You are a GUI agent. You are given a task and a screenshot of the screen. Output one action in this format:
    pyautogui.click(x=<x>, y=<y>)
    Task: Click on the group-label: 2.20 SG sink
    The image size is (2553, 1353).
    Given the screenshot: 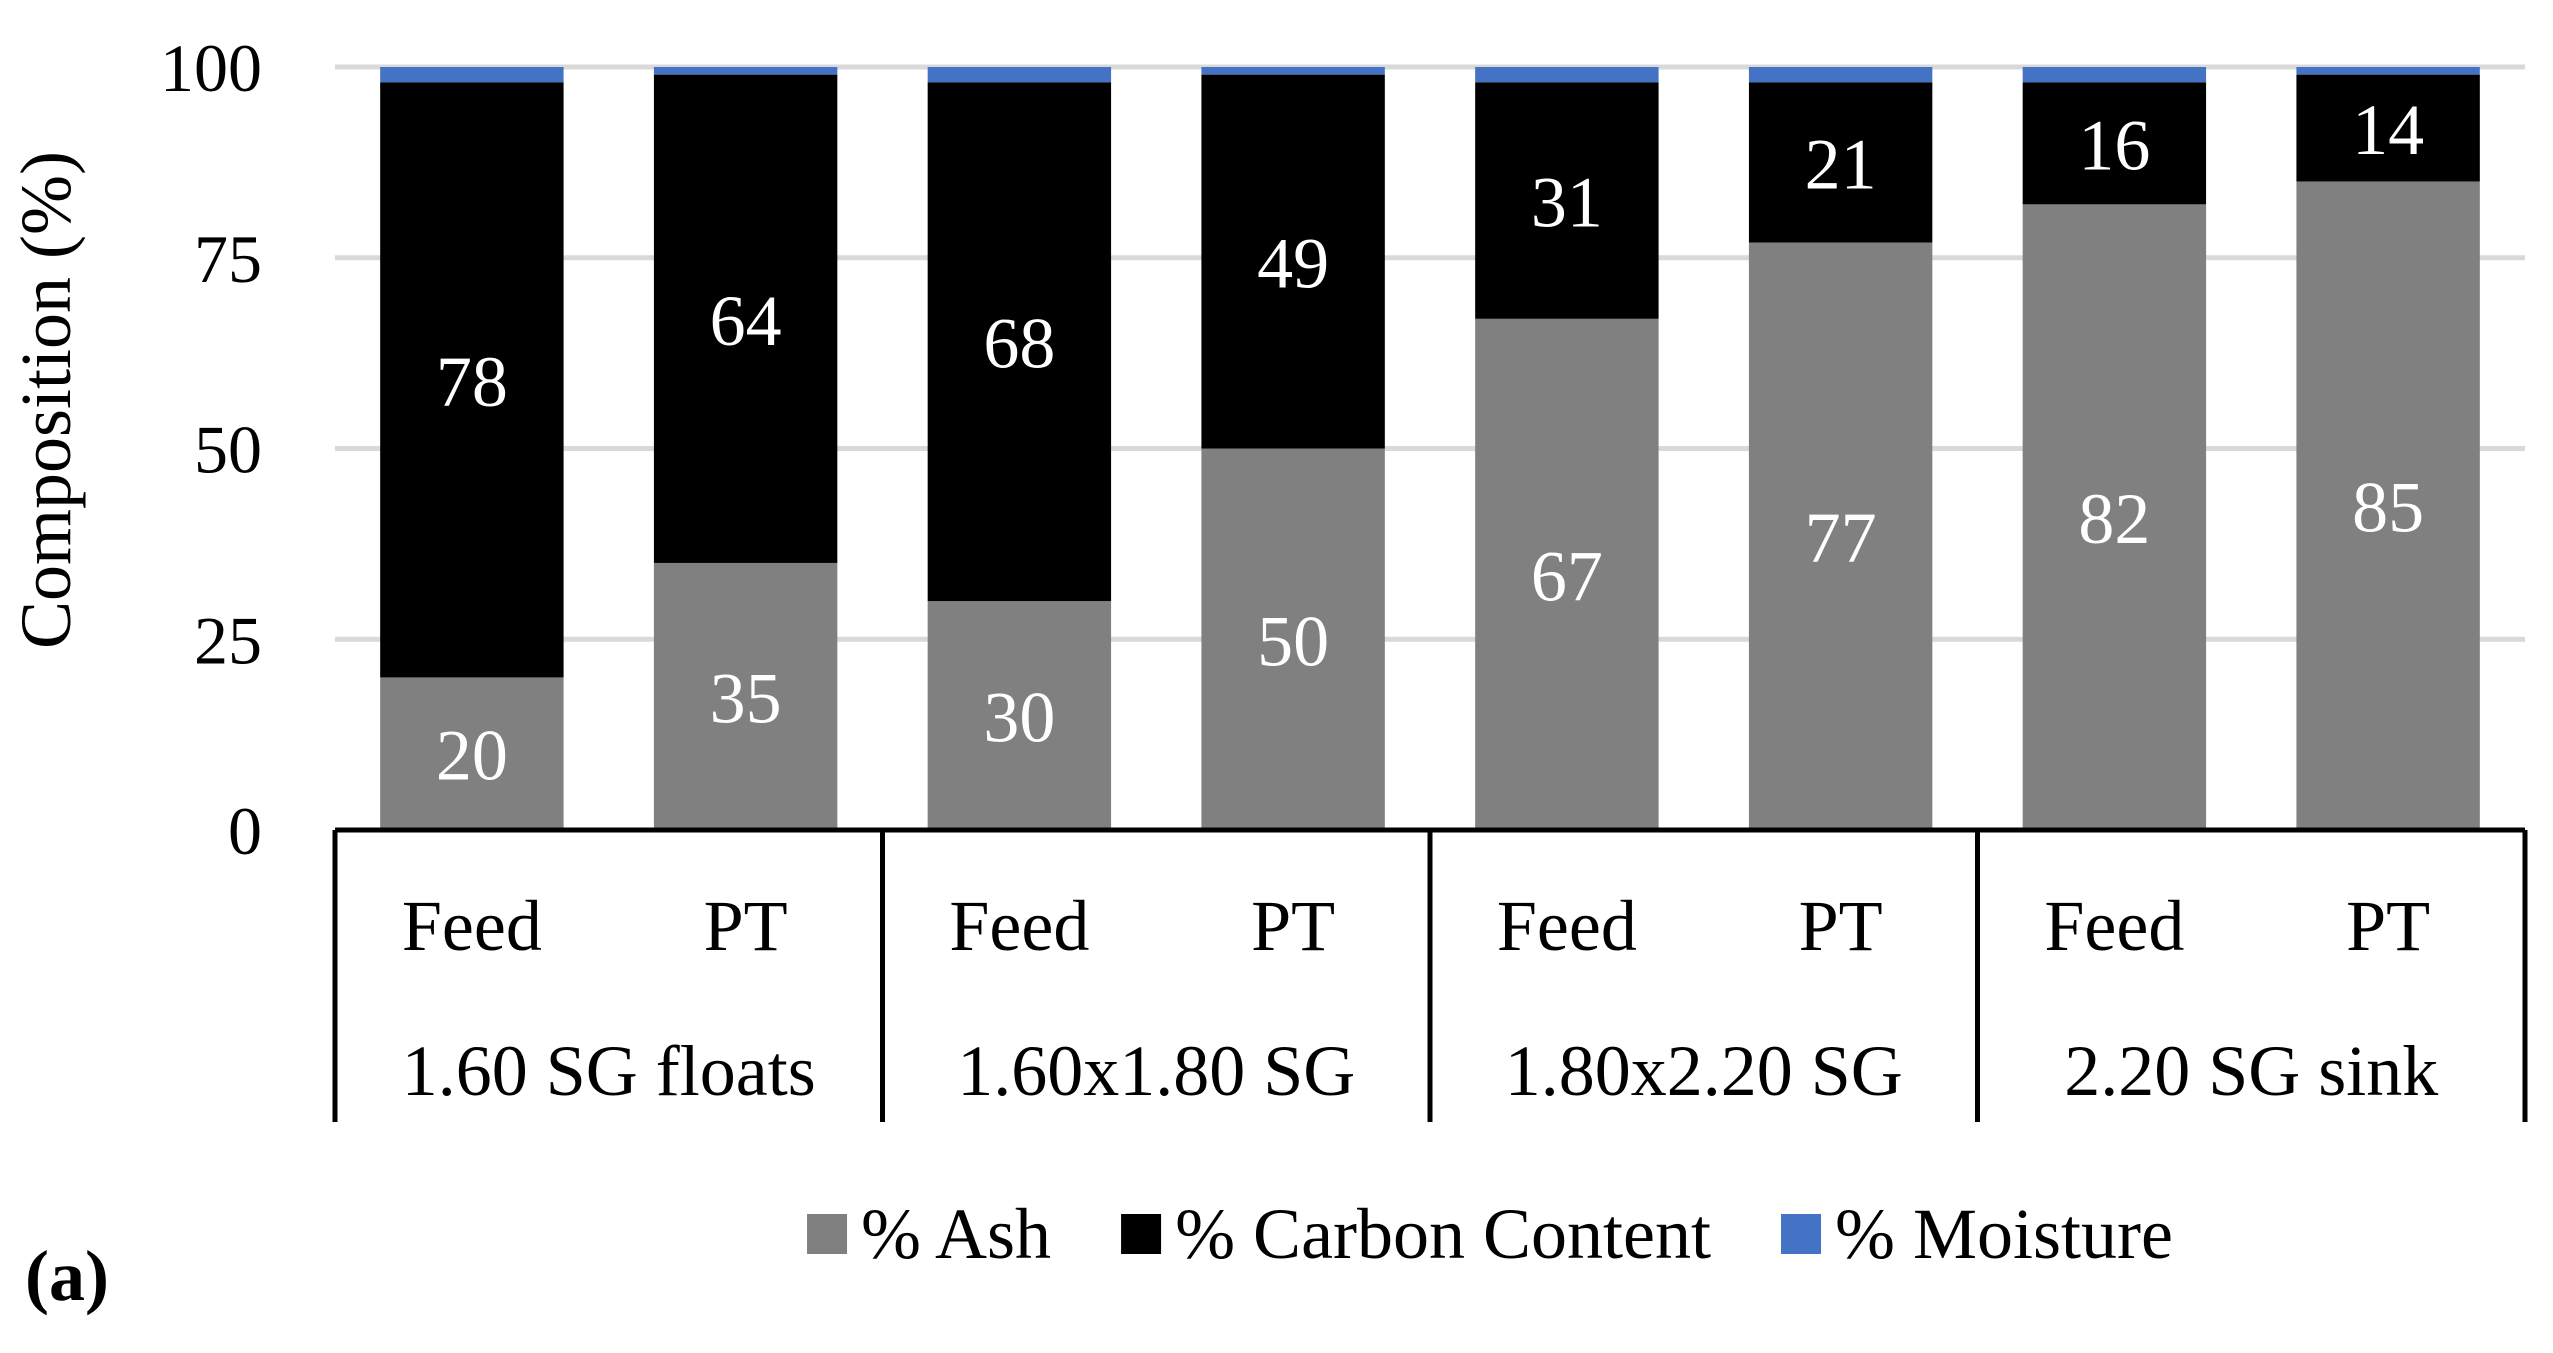 What is the action you would take?
    pyautogui.click(x=2251, y=1071)
    